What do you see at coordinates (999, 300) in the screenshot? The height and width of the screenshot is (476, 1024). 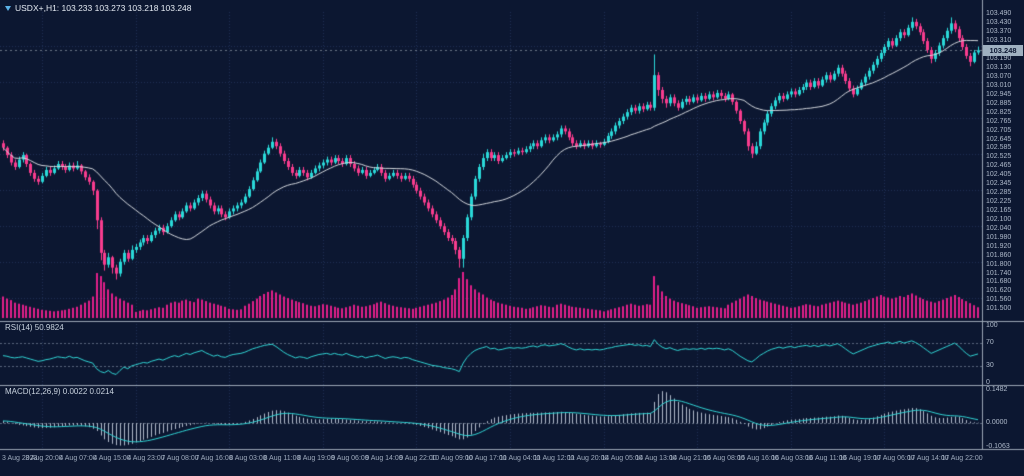 I see `price-axis-label: 101.560` at bounding box center [999, 300].